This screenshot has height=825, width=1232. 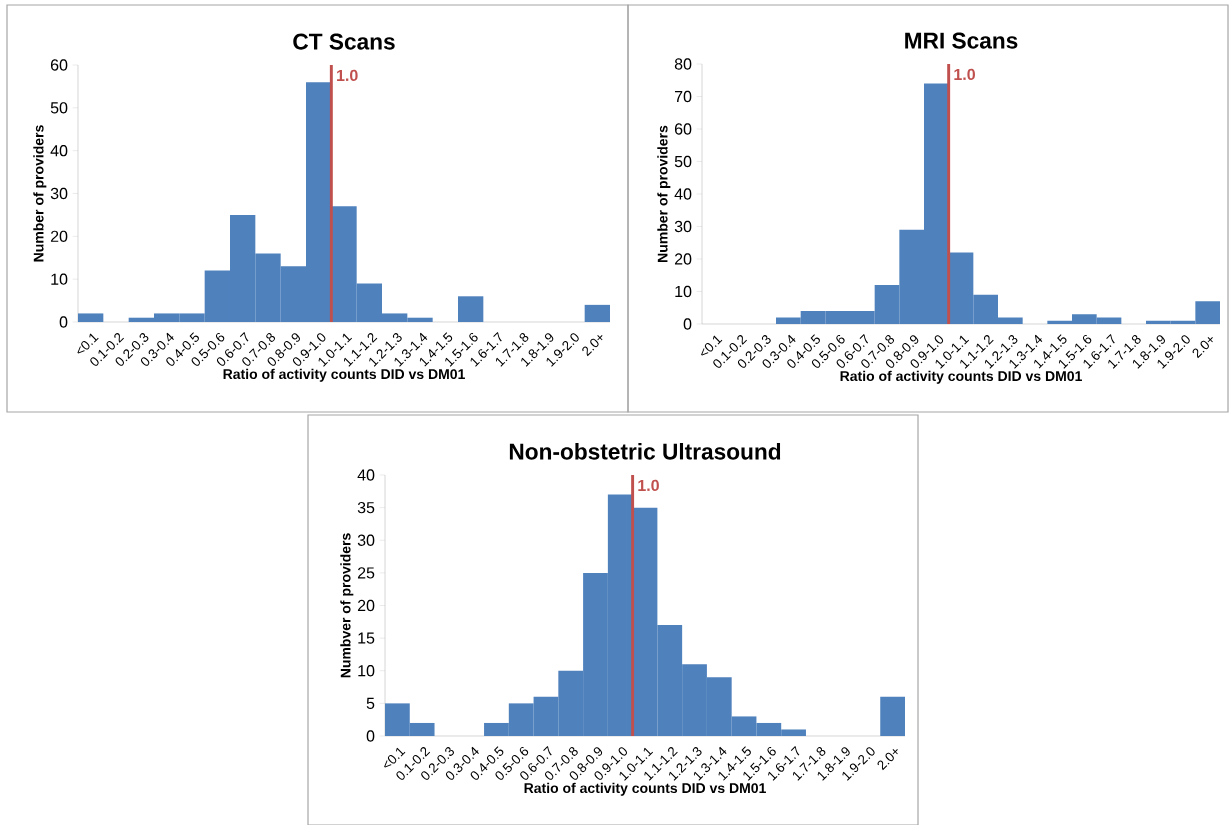 I want to click on chart-title: MRI Scans, so click(x=961, y=40).